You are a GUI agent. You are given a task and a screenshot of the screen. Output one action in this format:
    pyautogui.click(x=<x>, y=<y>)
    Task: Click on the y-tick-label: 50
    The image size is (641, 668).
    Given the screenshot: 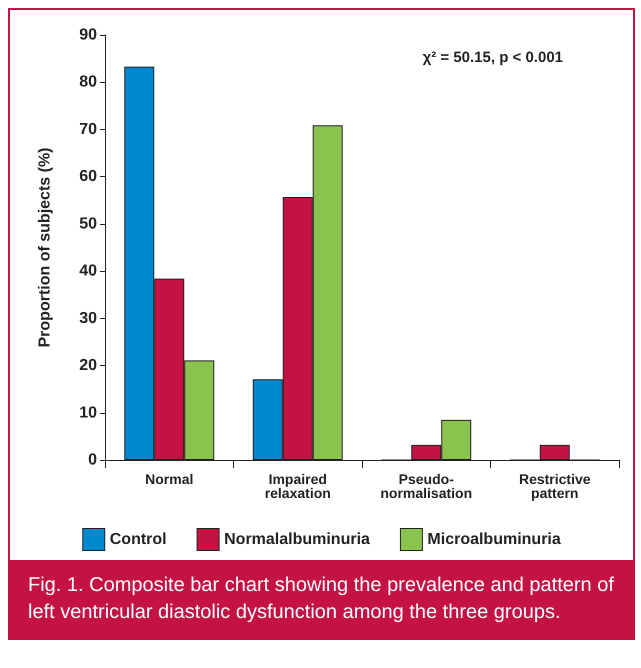 What is the action you would take?
    pyautogui.click(x=88, y=223)
    